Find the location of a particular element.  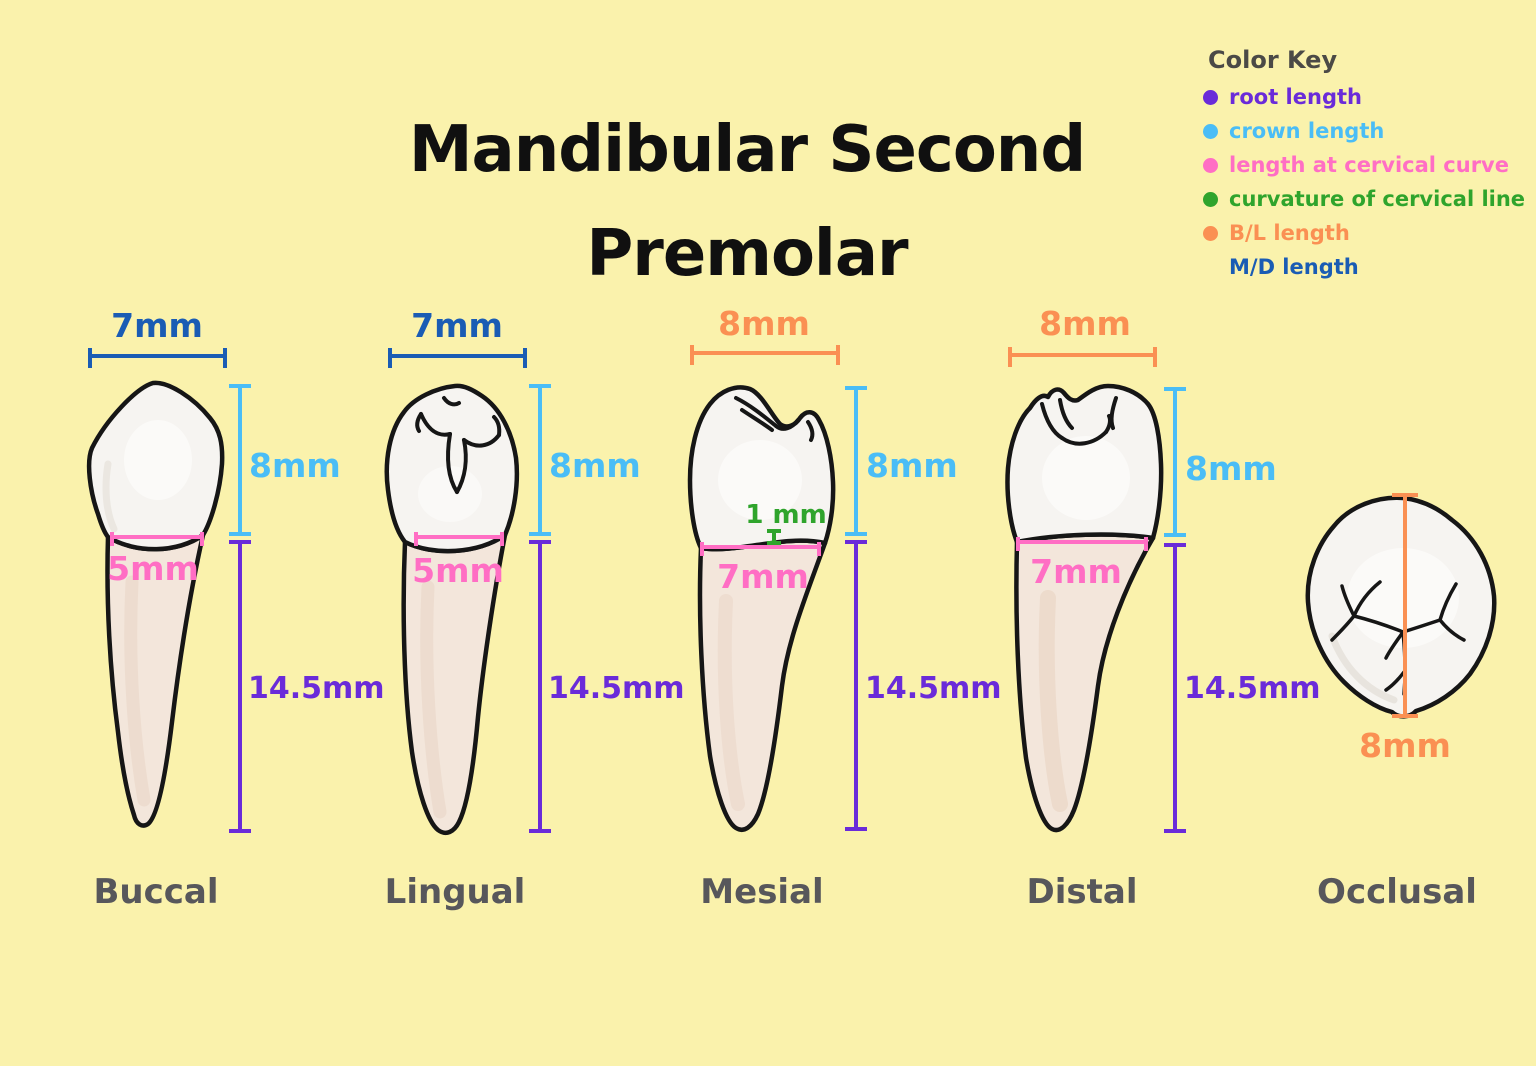

buccal-cervical-curve-bracket is located at coordinates (157, 539).